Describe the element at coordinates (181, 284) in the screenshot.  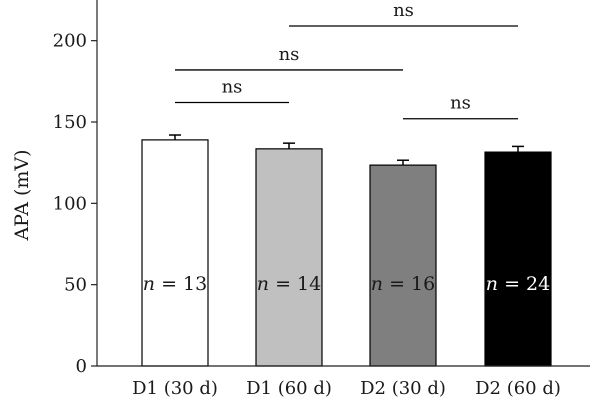
I see `n-value: = 13` at that location.